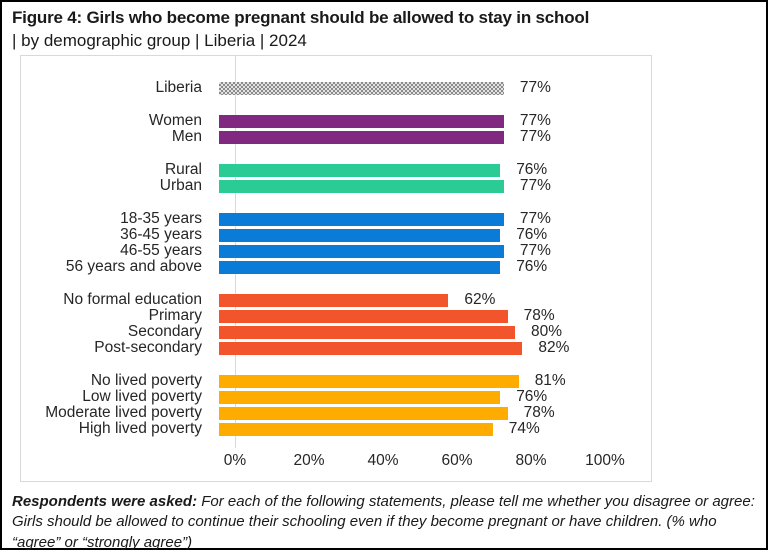 The height and width of the screenshot is (553, 768). What do you see at coordinates (547, 331) in the screenshot?
I see `value-label-secondary: 80%` at bounding box center [547, 331].